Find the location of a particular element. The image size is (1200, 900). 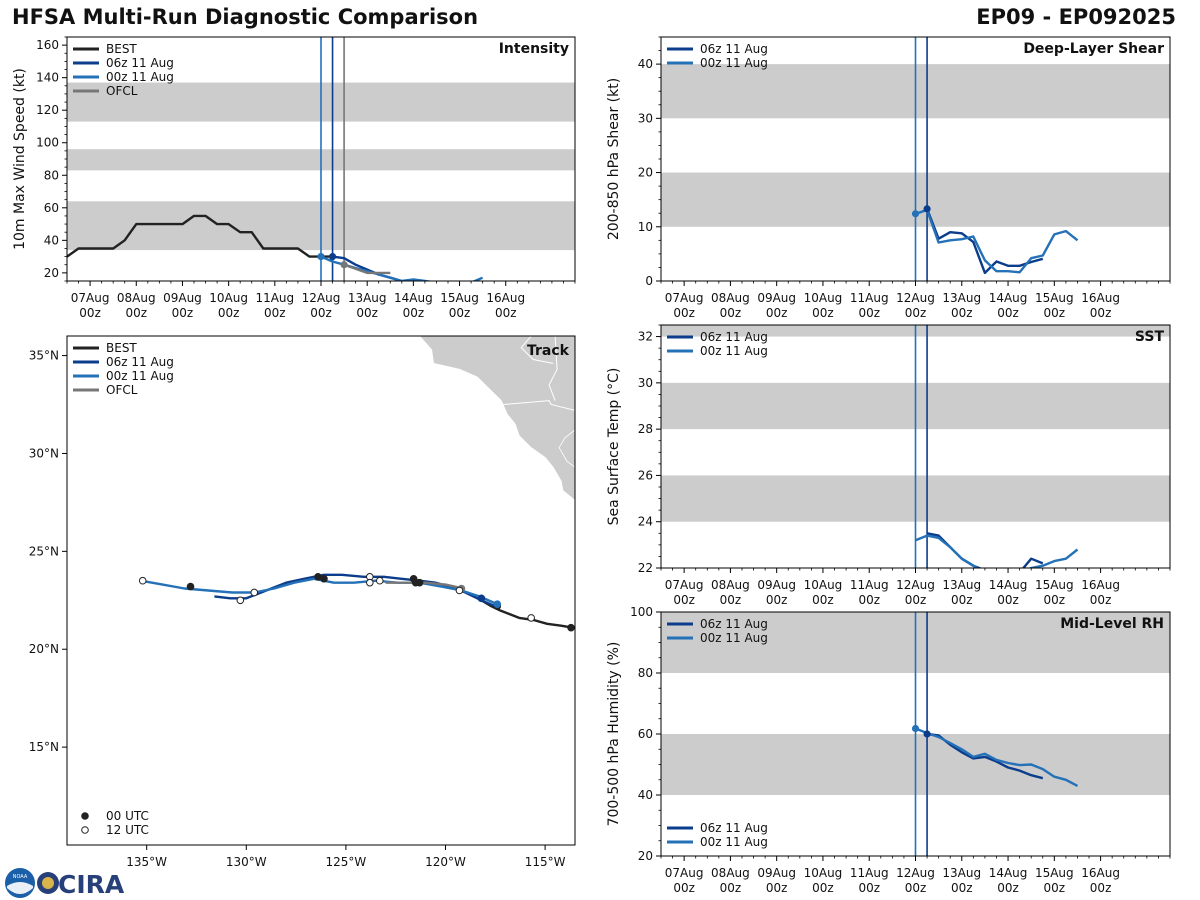

x-tick-label-day: 13Aug is located at coordinates (961, 298).